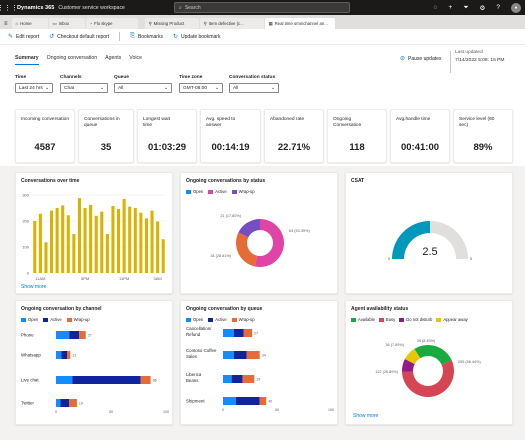 This screenshot has height=440, width=525. I want to click on kpi-service-level: Service level (60 sec) 89%, so click(483, 136).